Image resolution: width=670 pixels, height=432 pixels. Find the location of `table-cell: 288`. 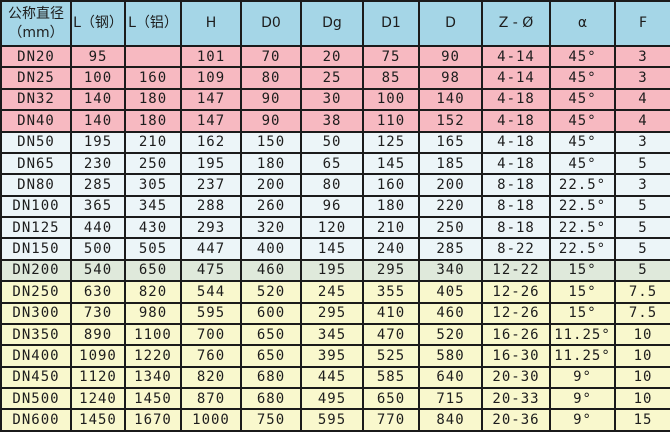

table-cell: 288 is located at coordinates (211, 206).